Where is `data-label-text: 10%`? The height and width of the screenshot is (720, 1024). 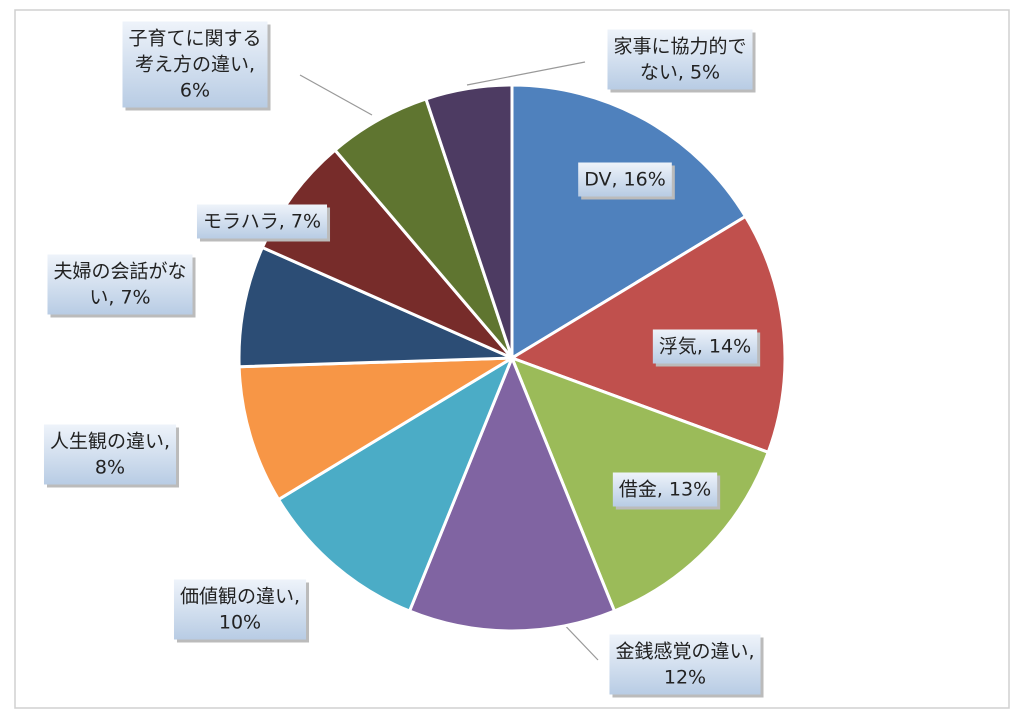 data-label-text: 10% is located at coordinates (240, 623).